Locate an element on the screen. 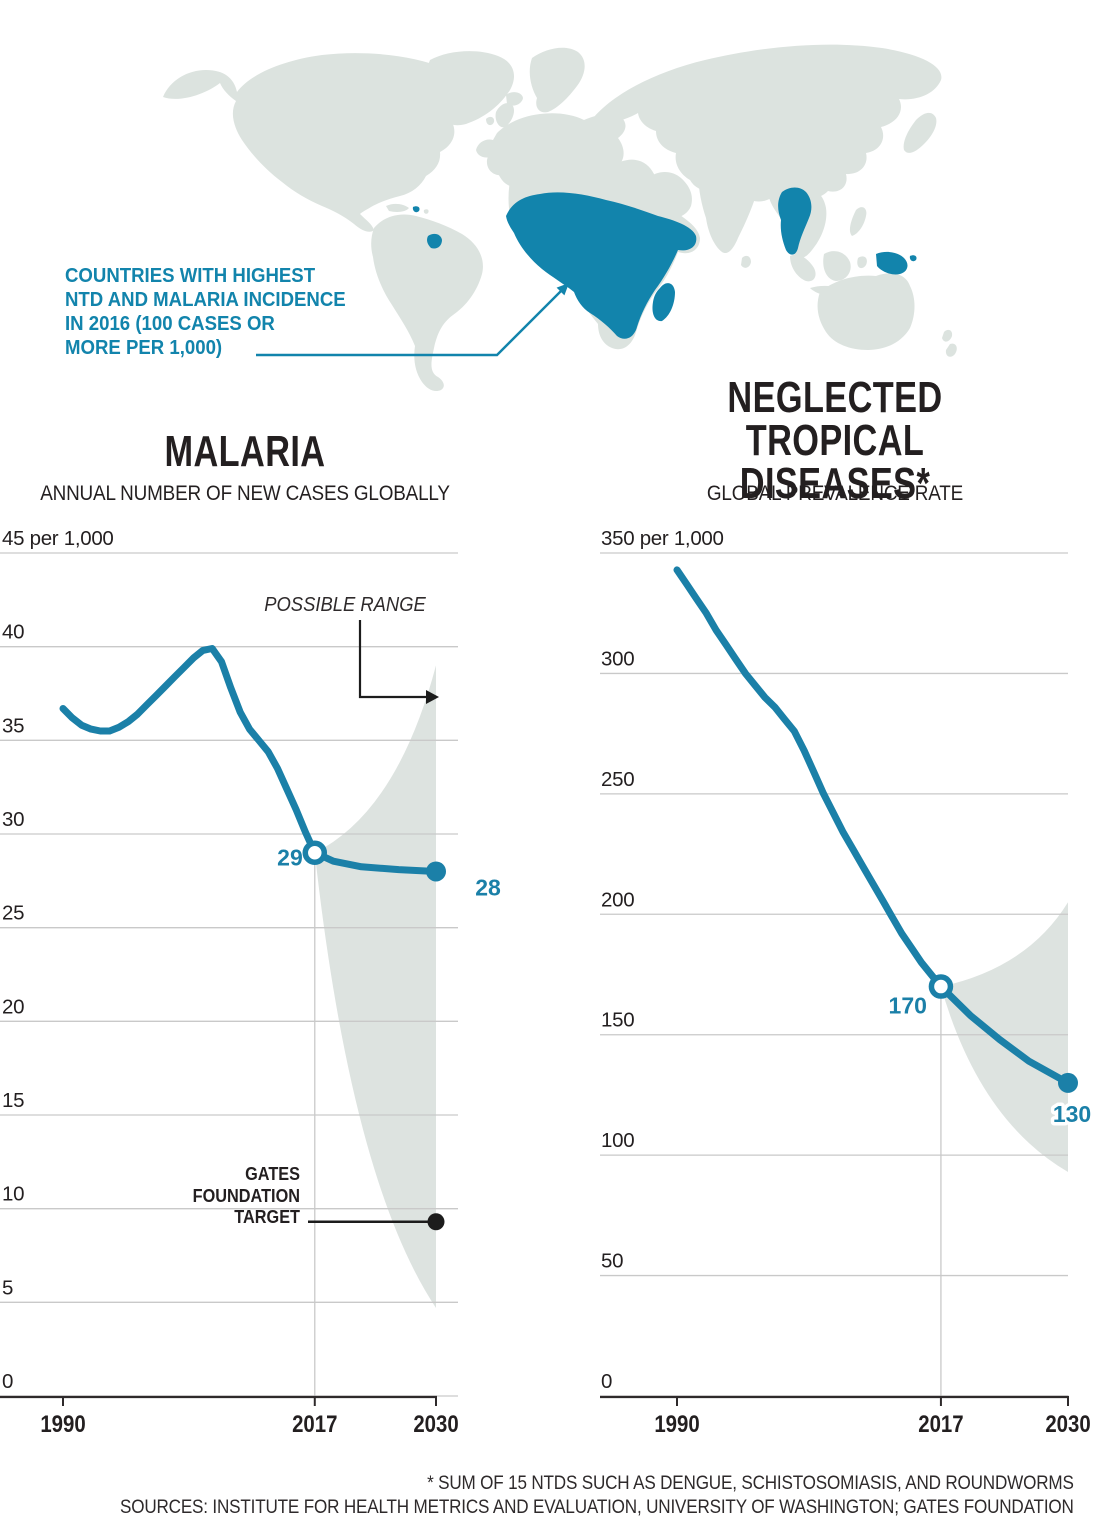 The width and height of the screenshot is (1100, 1533). thailand-laos-highlight is located at coordinates (795, 221).